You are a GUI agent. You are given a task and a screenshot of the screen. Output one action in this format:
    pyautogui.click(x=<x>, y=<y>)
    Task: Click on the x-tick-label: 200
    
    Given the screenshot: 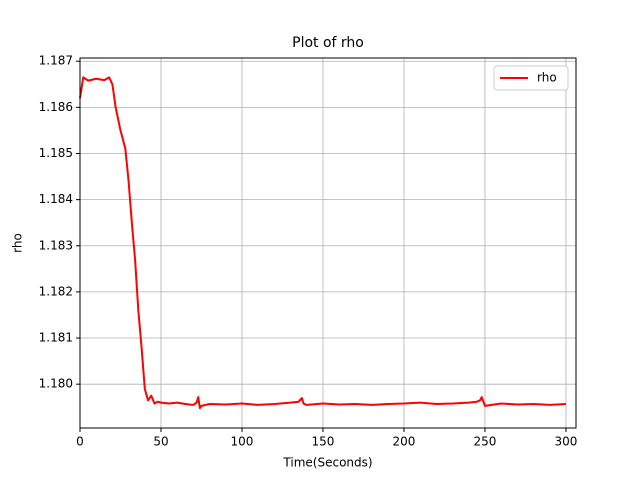 What is the action you would take?
    pyautogui.click(x=404, y=442)
    